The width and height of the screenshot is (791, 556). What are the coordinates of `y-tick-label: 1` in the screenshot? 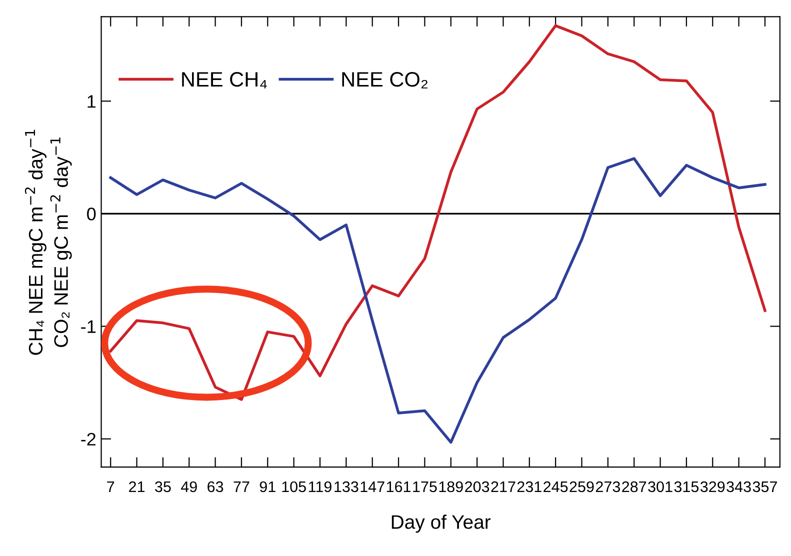 It's located at (92, 101).